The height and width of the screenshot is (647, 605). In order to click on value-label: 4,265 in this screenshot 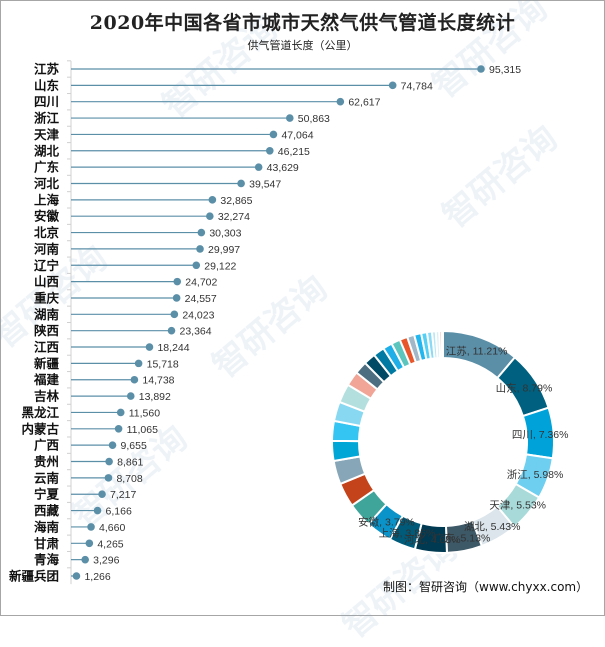, I will do `click(110, 544)`.